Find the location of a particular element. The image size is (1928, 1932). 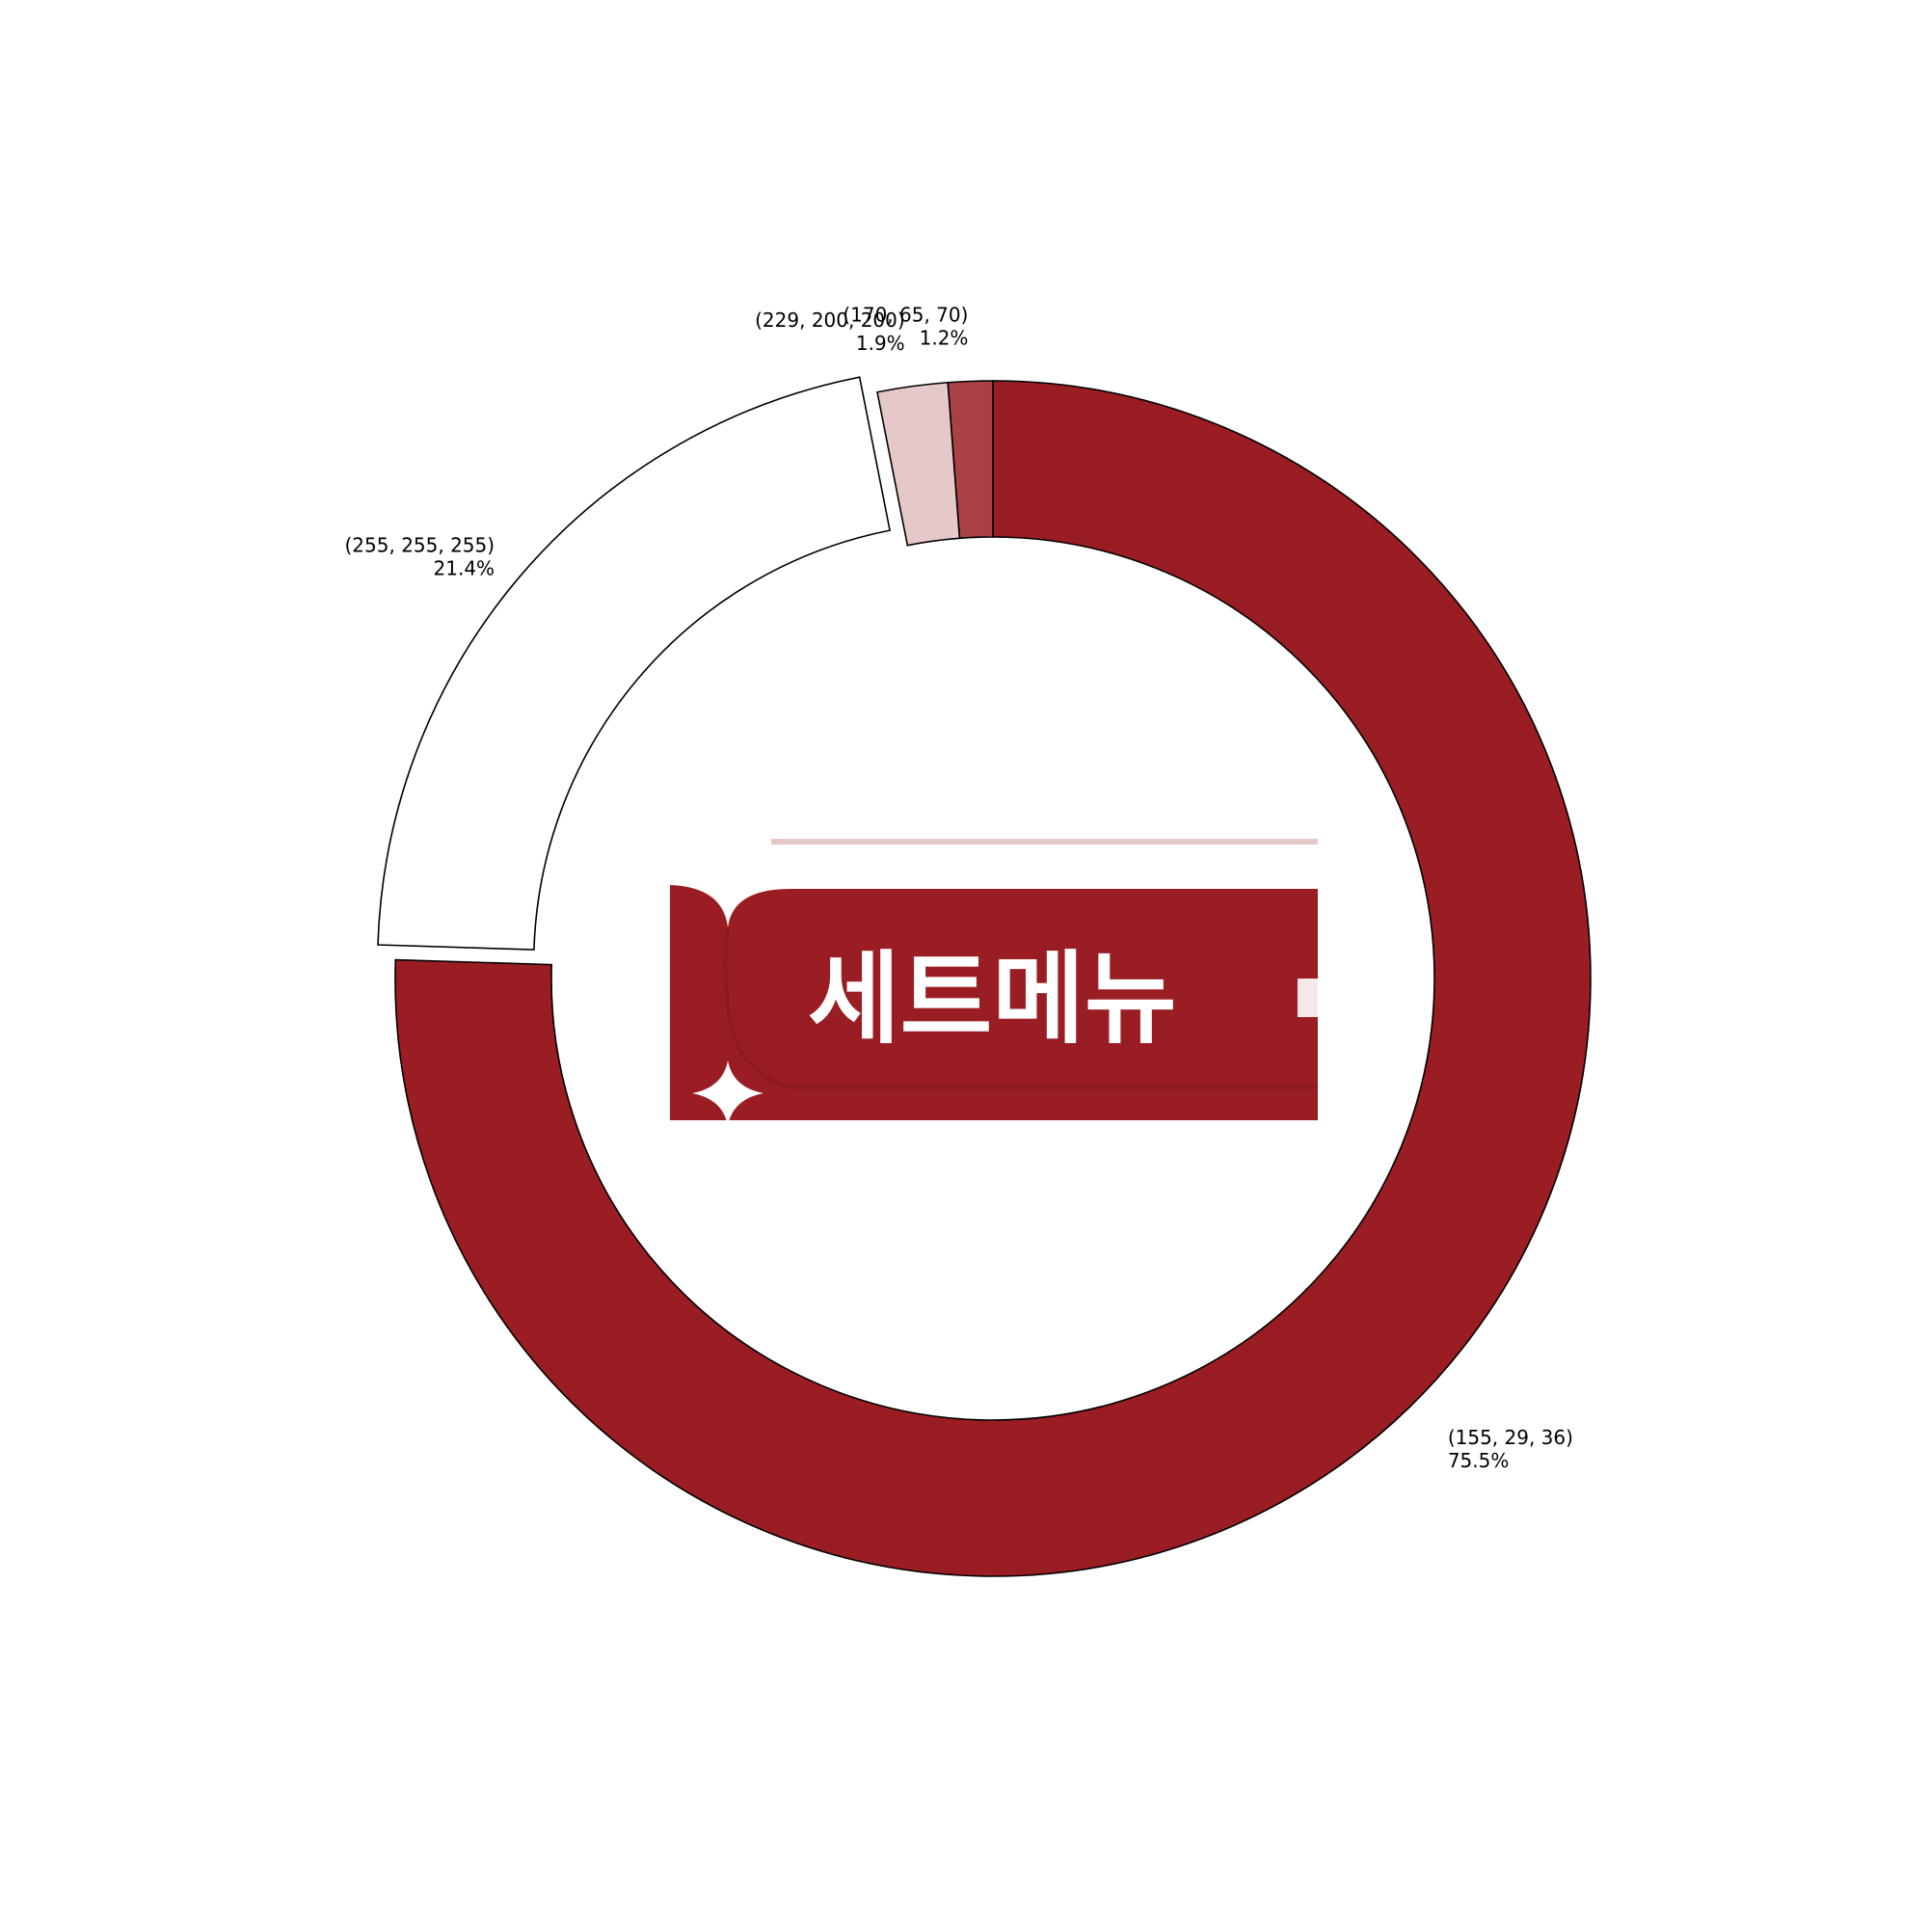

center-image-inner-panel-edge is located at coordinates (1020, 1008).